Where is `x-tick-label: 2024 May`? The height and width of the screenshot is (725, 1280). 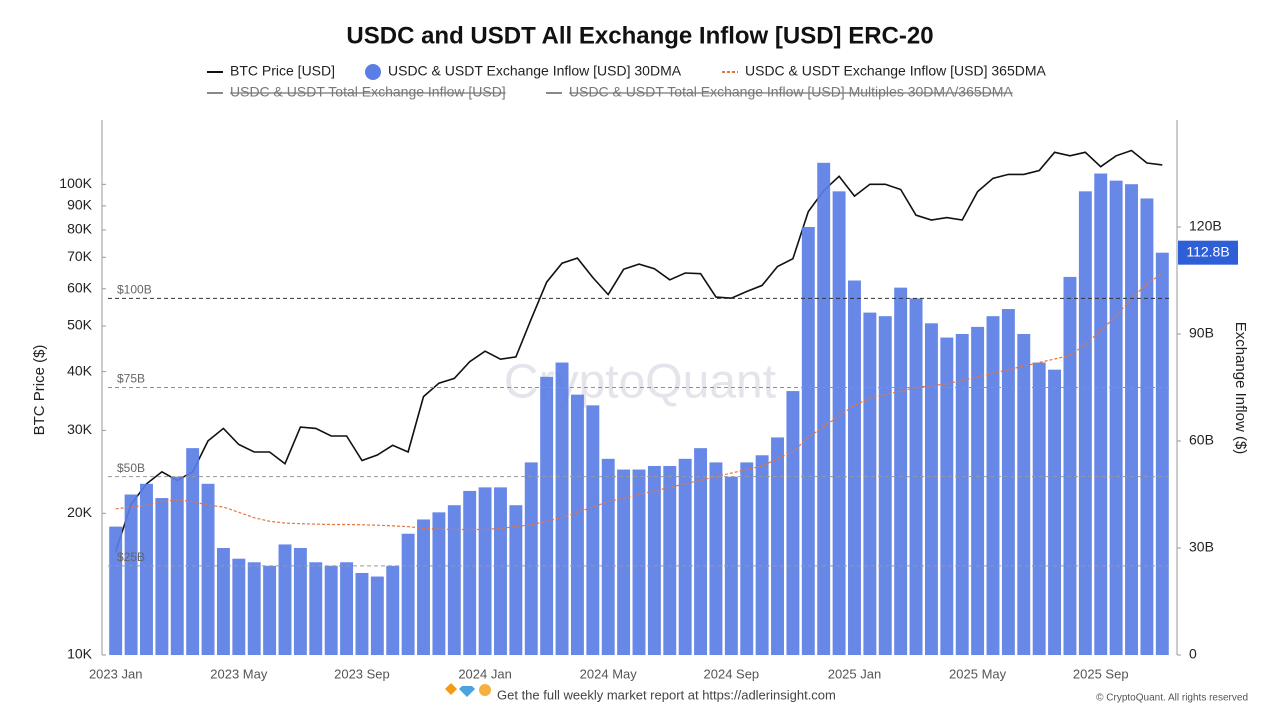
x-tick-label: 2024 May is located at coordinates (609, 673).